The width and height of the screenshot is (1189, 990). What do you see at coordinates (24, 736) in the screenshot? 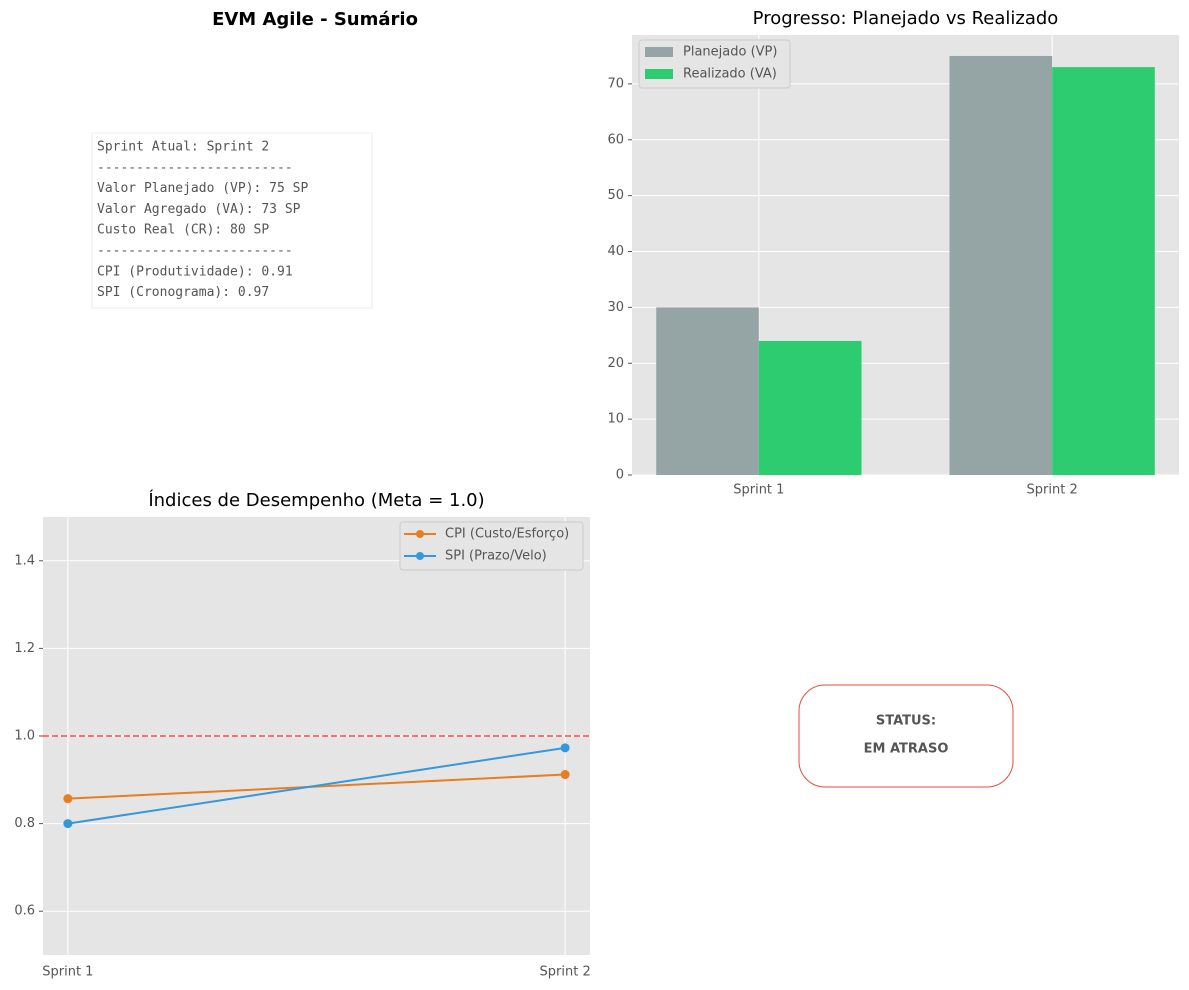
I see `y-tick-label: 1.0` at bounding box center [24, 736].